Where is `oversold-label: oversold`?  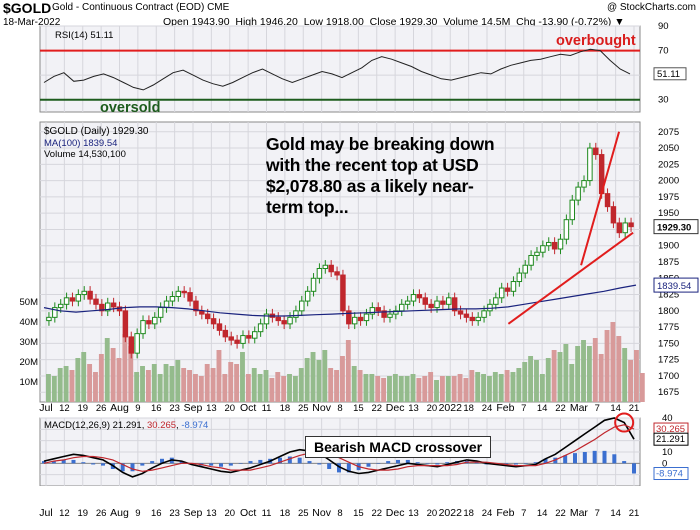
oversold-label: oversold is located at coordinates (130, 108).